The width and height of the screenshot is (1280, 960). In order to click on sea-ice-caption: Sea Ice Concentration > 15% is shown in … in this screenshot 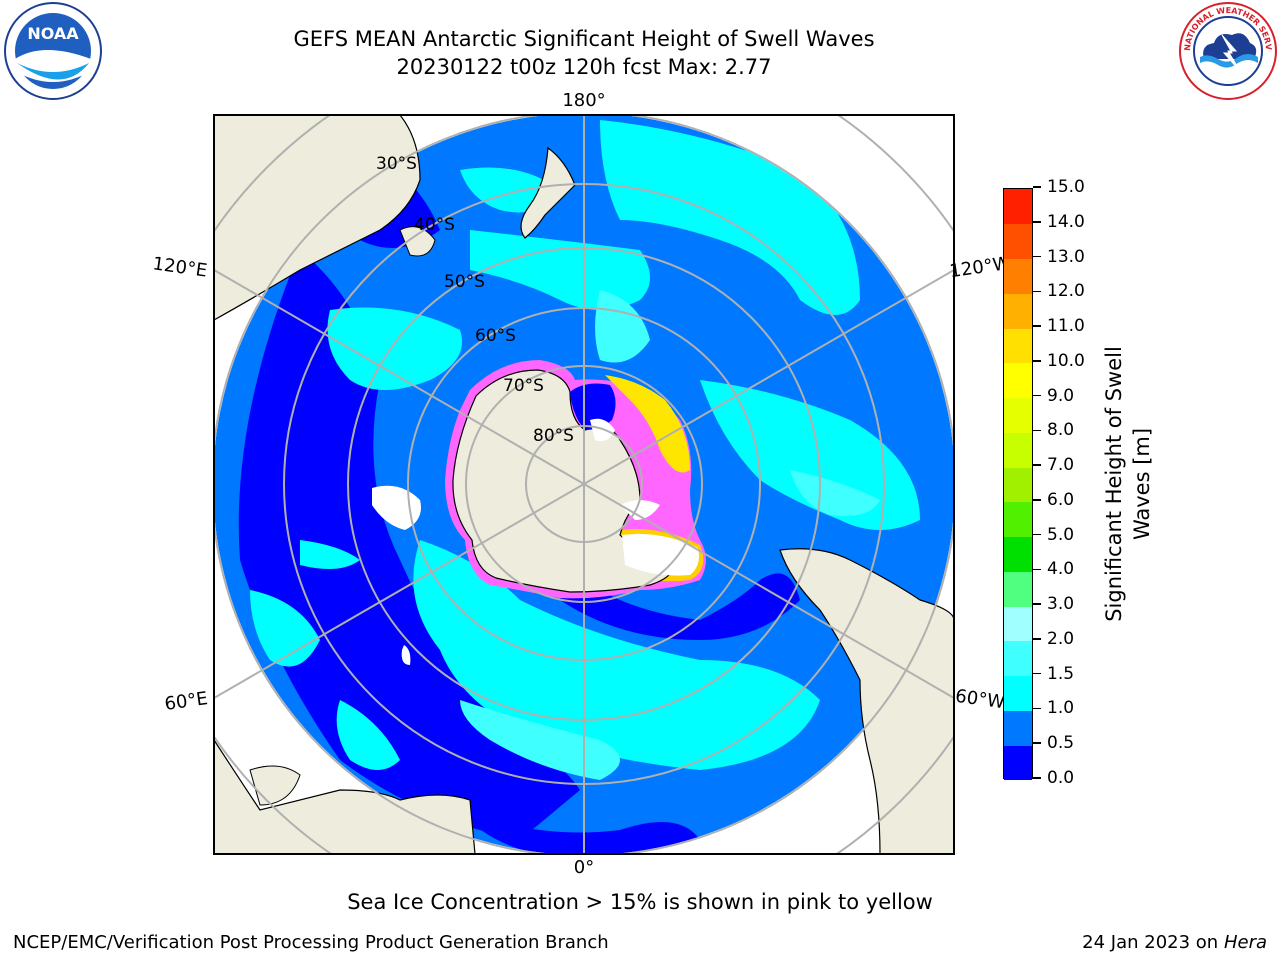, I will do `click(640, 902)`.